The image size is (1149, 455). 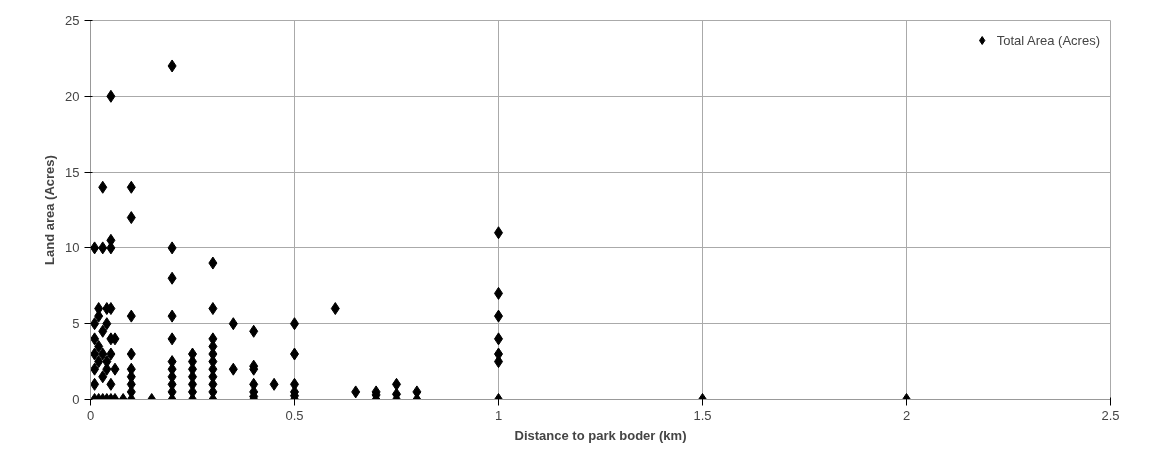 What do you see at coordinates (90, 415) in the screenshot?
I see `x-tick-label: 0` at bounding box center [90, 415].